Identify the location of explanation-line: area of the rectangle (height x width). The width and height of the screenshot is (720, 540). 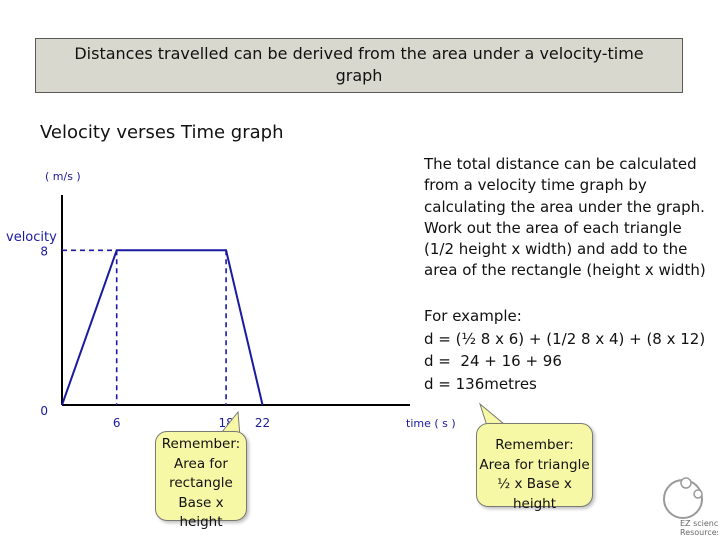
(565, 270).